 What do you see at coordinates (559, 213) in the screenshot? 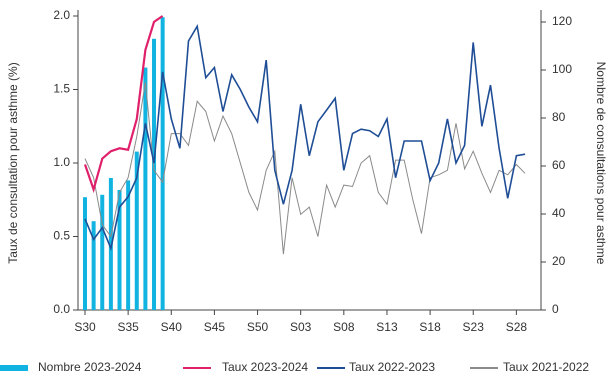
I see `y2-tick-label: 40` at bounding box center [559, 213].